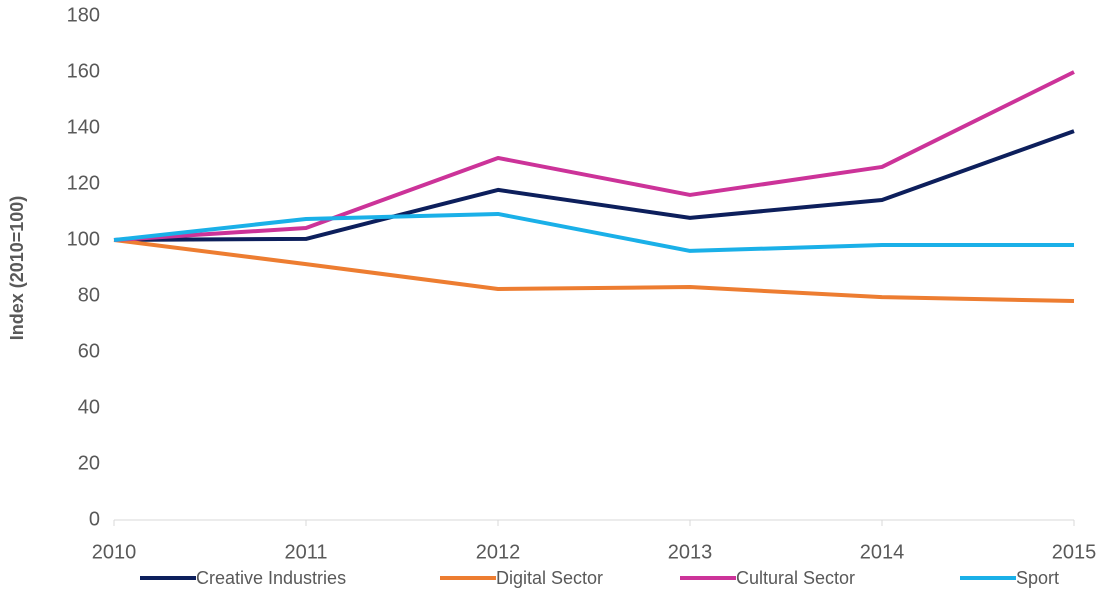 The image size is (1106, 595). What do you see at coordinates (83, 127) in the screenshot?
I see `y-tick-label: 140` at bounding box center [83, 127].